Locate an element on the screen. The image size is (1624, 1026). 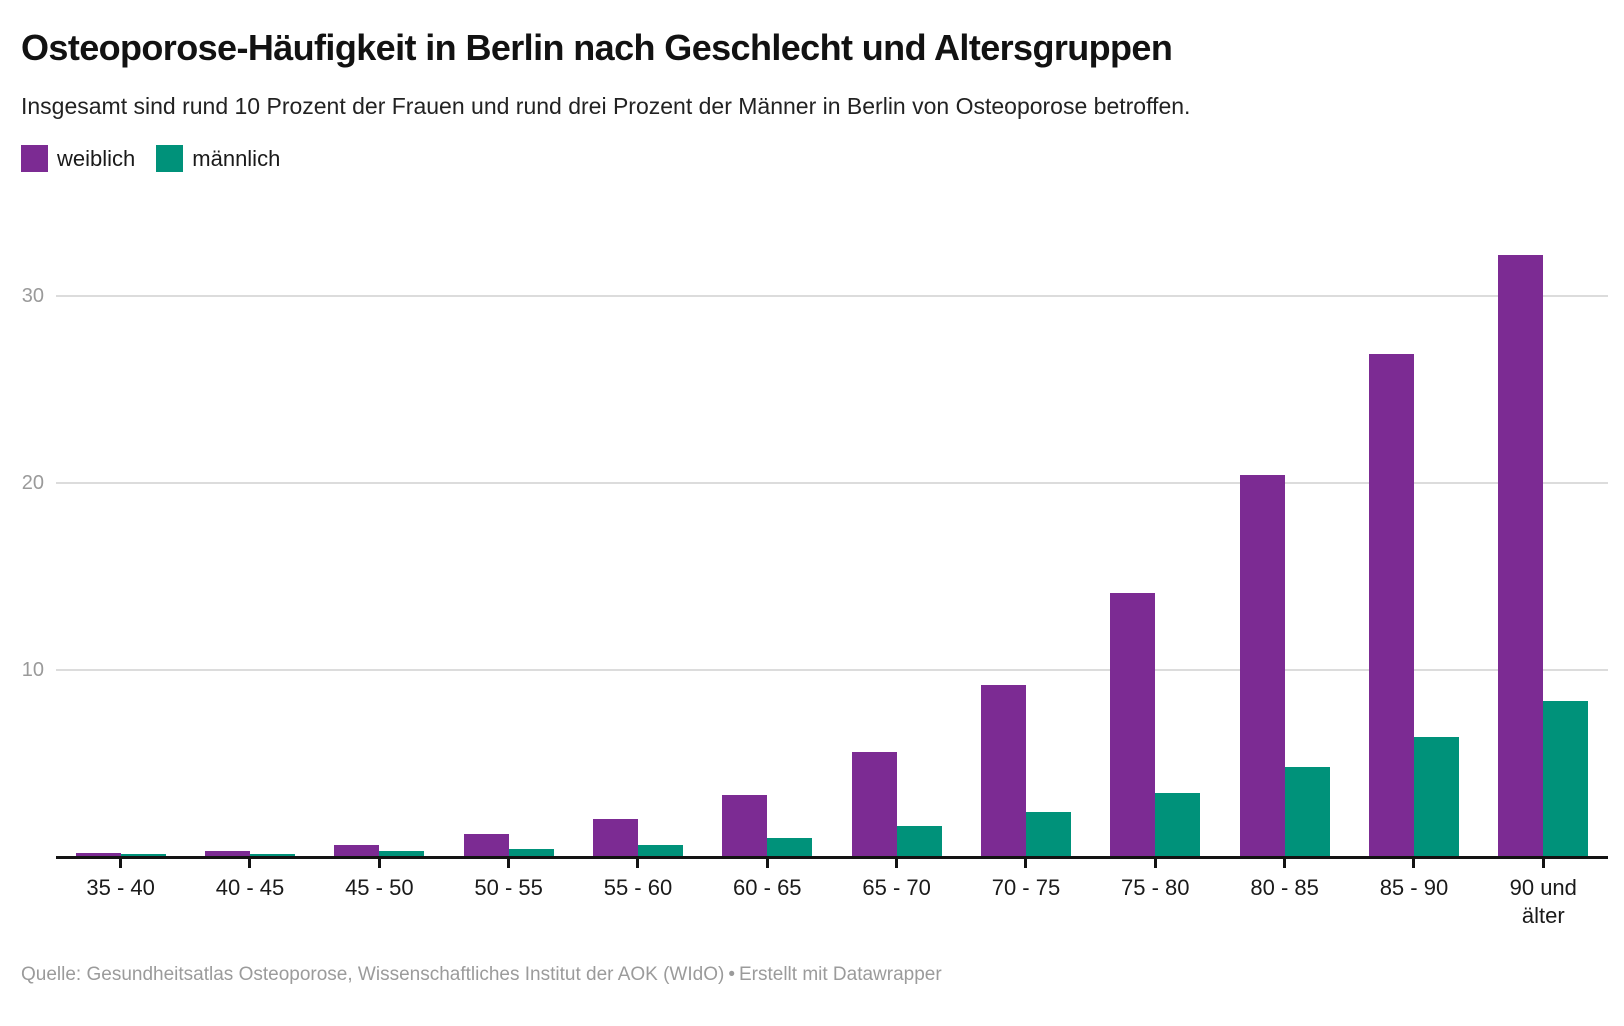
bar-männlich-85-90 is located at coordinates (1436, 796).